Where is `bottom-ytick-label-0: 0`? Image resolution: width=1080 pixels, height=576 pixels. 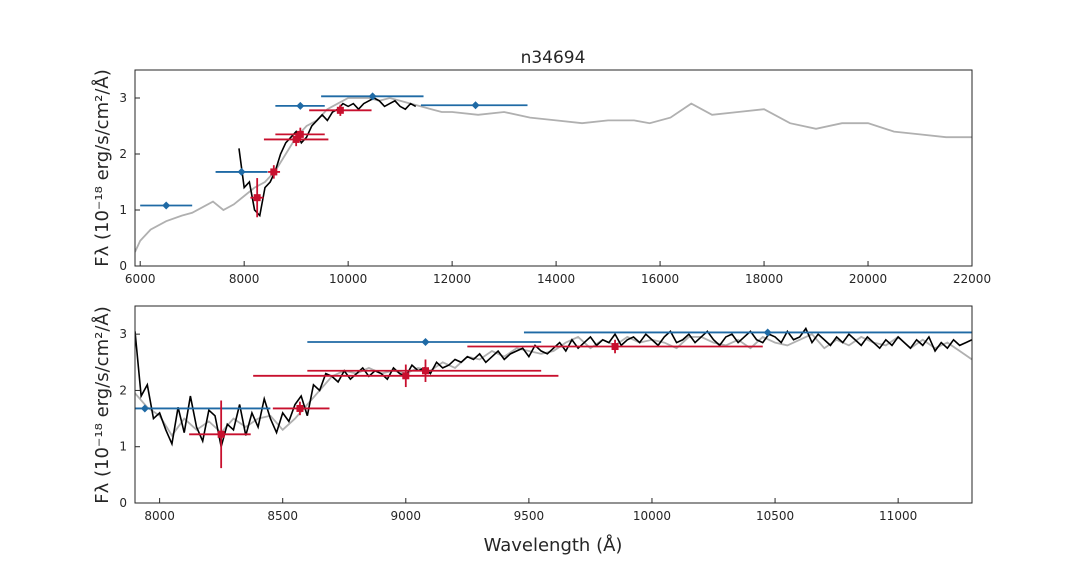
bottom-ytick-label-0: 0 is located at coordinates (123, 503).